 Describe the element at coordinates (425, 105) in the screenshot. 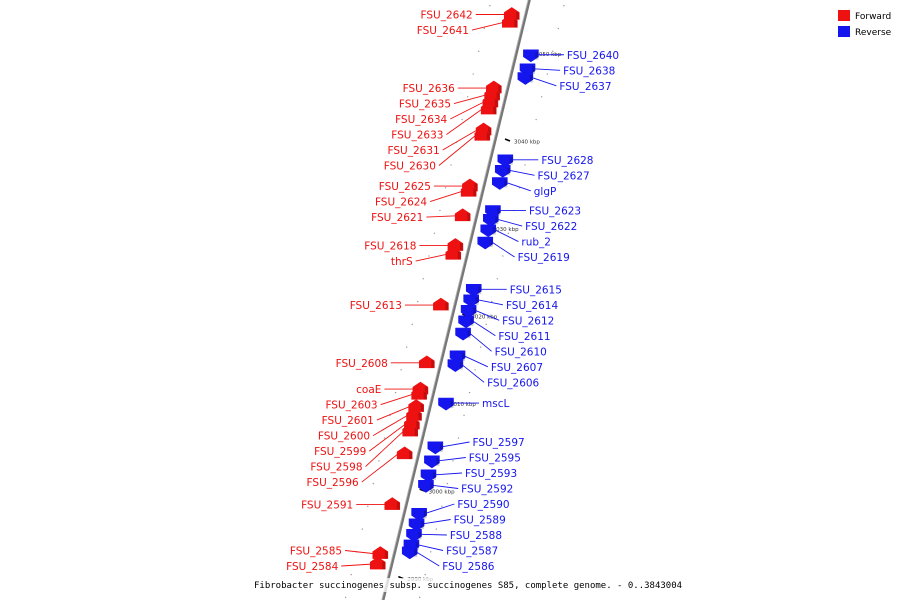

I see `gene-label: FSU_2635` at that location.